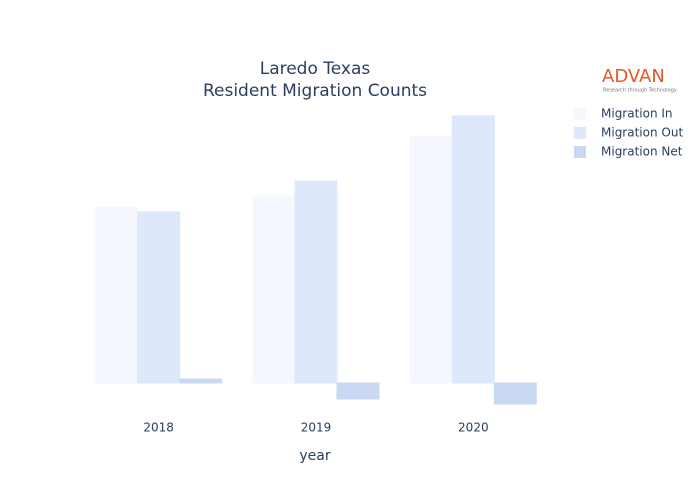 The image size is (700, 500). What do you see at coordinates (315, 91) in the screenshot?
I see `chart-subtitle: Resident Migration Counts` at bounding box center [315, 91].